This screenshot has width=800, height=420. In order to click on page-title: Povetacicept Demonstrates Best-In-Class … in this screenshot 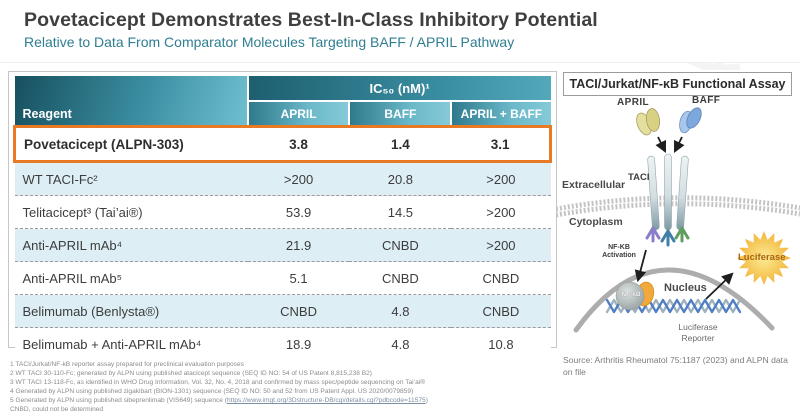, I will do `click(311, 20)`.